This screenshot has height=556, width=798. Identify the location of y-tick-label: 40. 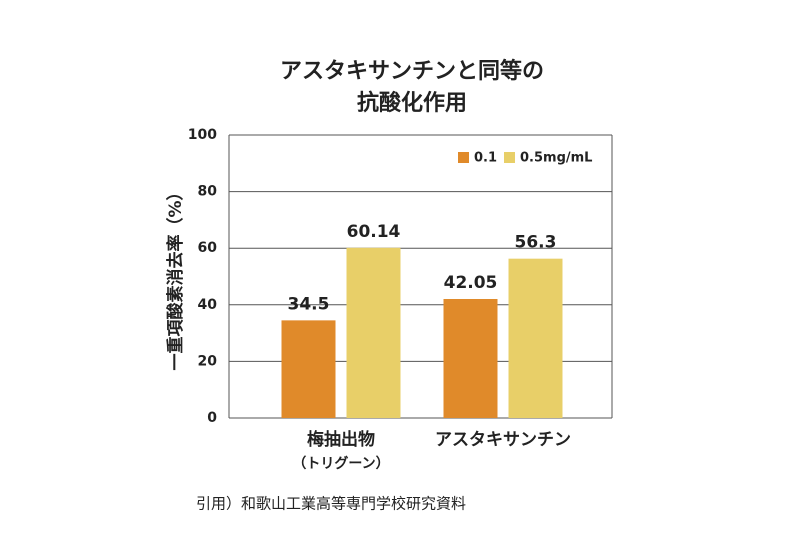
(208, 305).